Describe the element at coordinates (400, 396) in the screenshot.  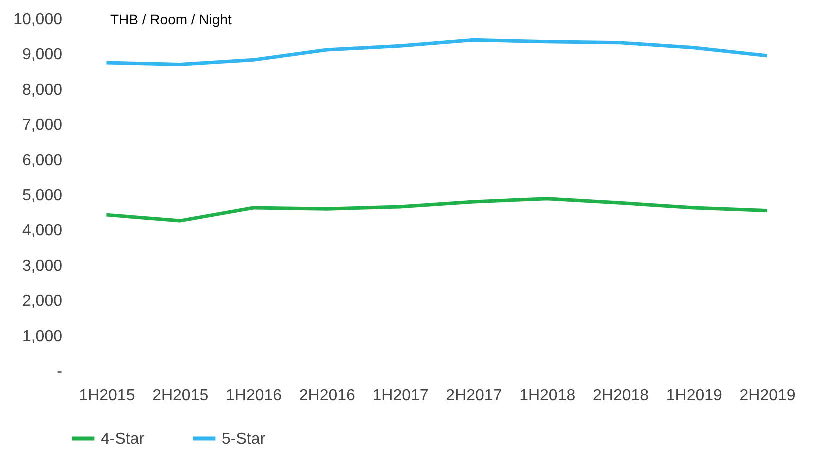
I see `x-tick-label: 1H2017` at that location.